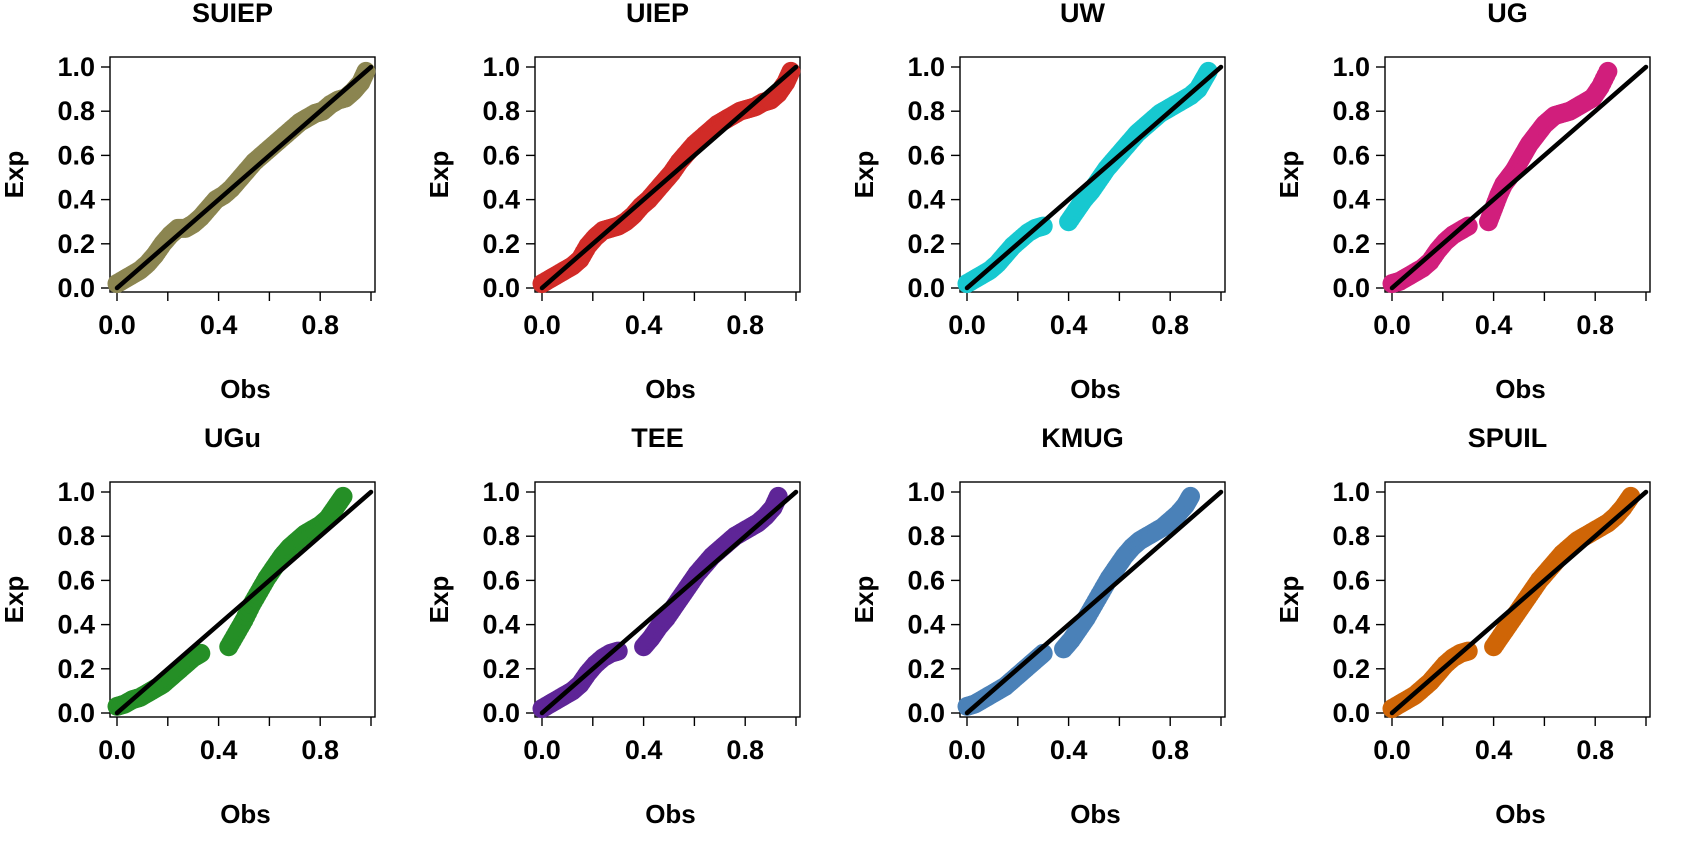 This screenshot has height=851, width=1700. I want to click on chart-title: SPUIL, so click(1508, 439).